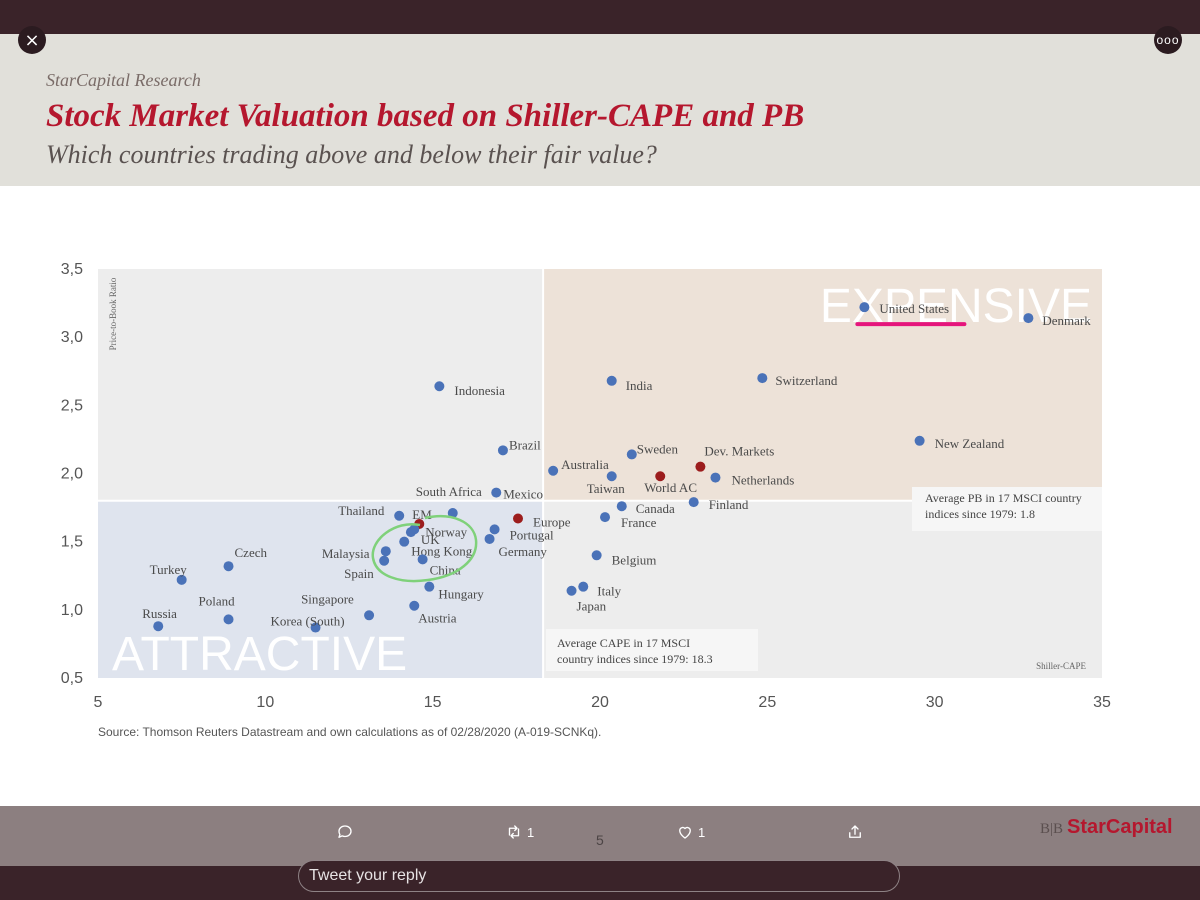 The height and width of the screenshot is (900, 1200). What do you see at coordinates (552, 521) in the screenshot?
I see `point-label-europe: Europe` at bounding box center [552, 521].